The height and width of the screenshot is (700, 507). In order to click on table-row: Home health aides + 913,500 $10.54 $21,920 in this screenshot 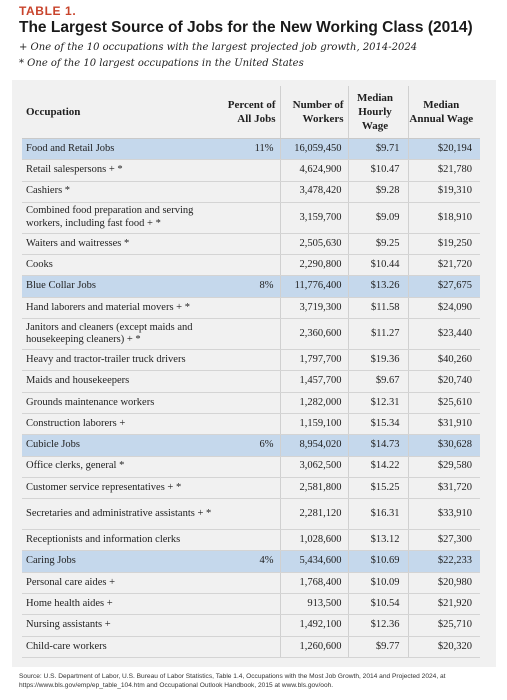, I will do `click(251, 604)`.